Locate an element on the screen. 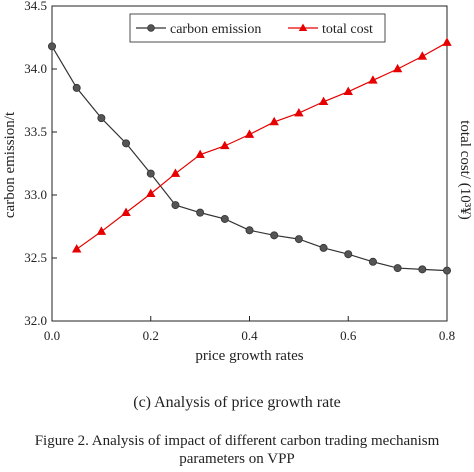 The width and height of the screenshot is (474, 472). legend-marker-cost is located at coordinates (303, 27).